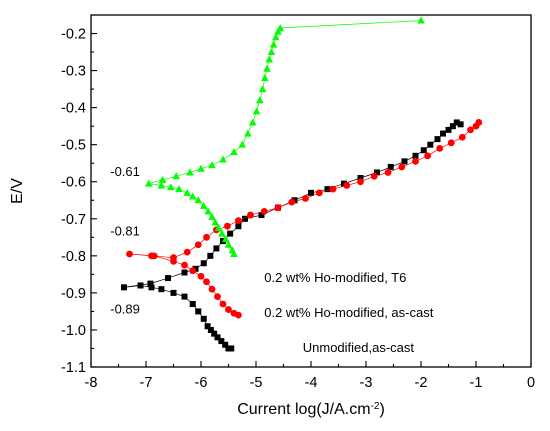 This screenshot has height=431, width=550. Describe the element at coordinates (17, 191) in the screenshot. I see `y-axis-title: E/V` at that location.